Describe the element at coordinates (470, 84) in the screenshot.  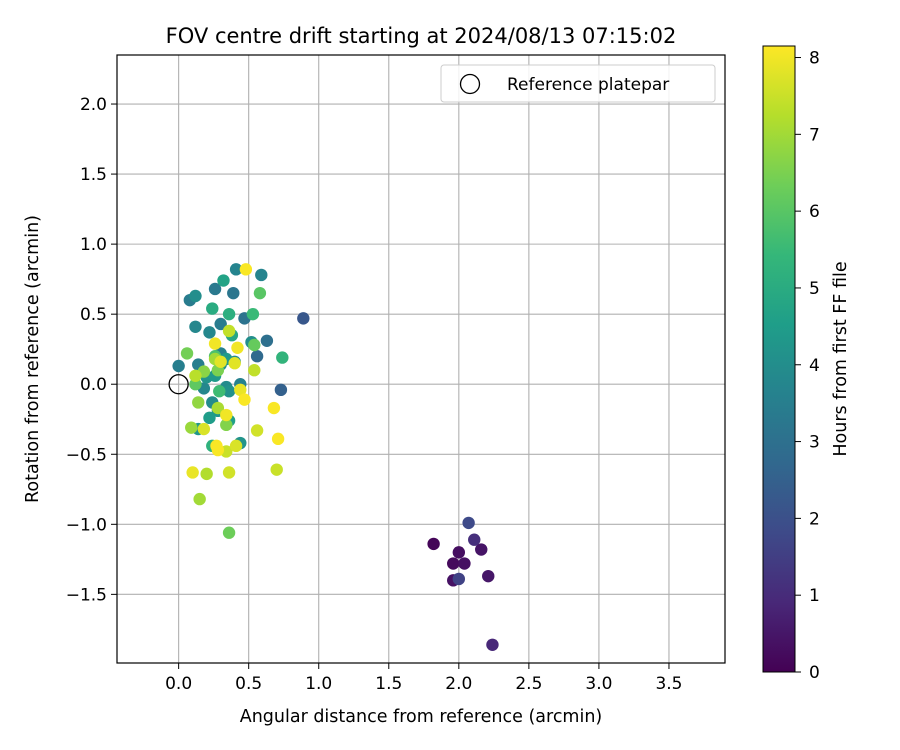
I see `legend-reference-marker` at that location.